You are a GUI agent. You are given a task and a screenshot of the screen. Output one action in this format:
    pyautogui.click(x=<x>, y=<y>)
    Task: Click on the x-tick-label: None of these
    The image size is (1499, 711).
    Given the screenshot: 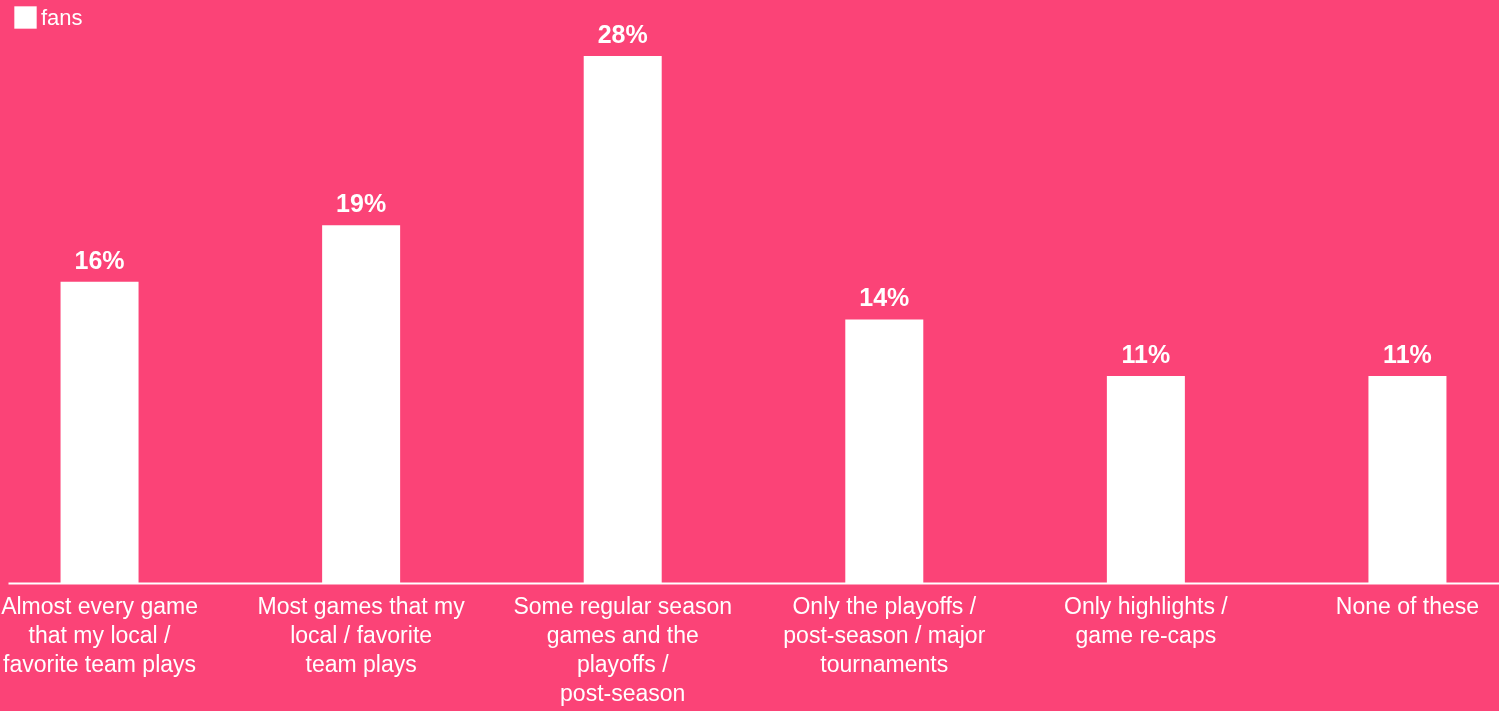 What is the action you would take?
    pyautogui.click(x=1407, y=605)
    